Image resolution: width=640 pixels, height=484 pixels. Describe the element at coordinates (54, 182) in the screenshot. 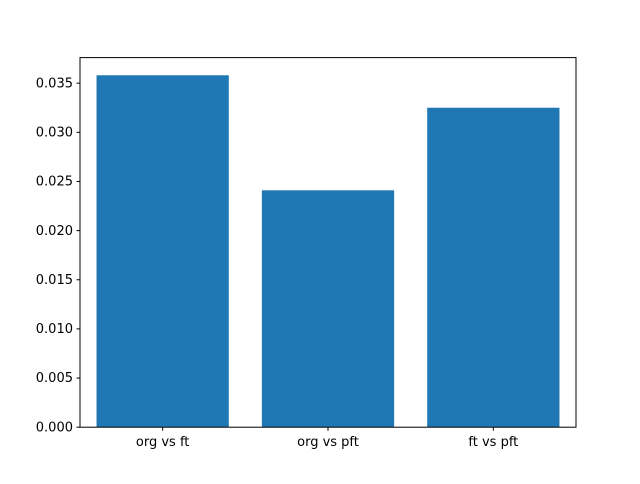

I see `y-tick-label: 0.025` at that location.